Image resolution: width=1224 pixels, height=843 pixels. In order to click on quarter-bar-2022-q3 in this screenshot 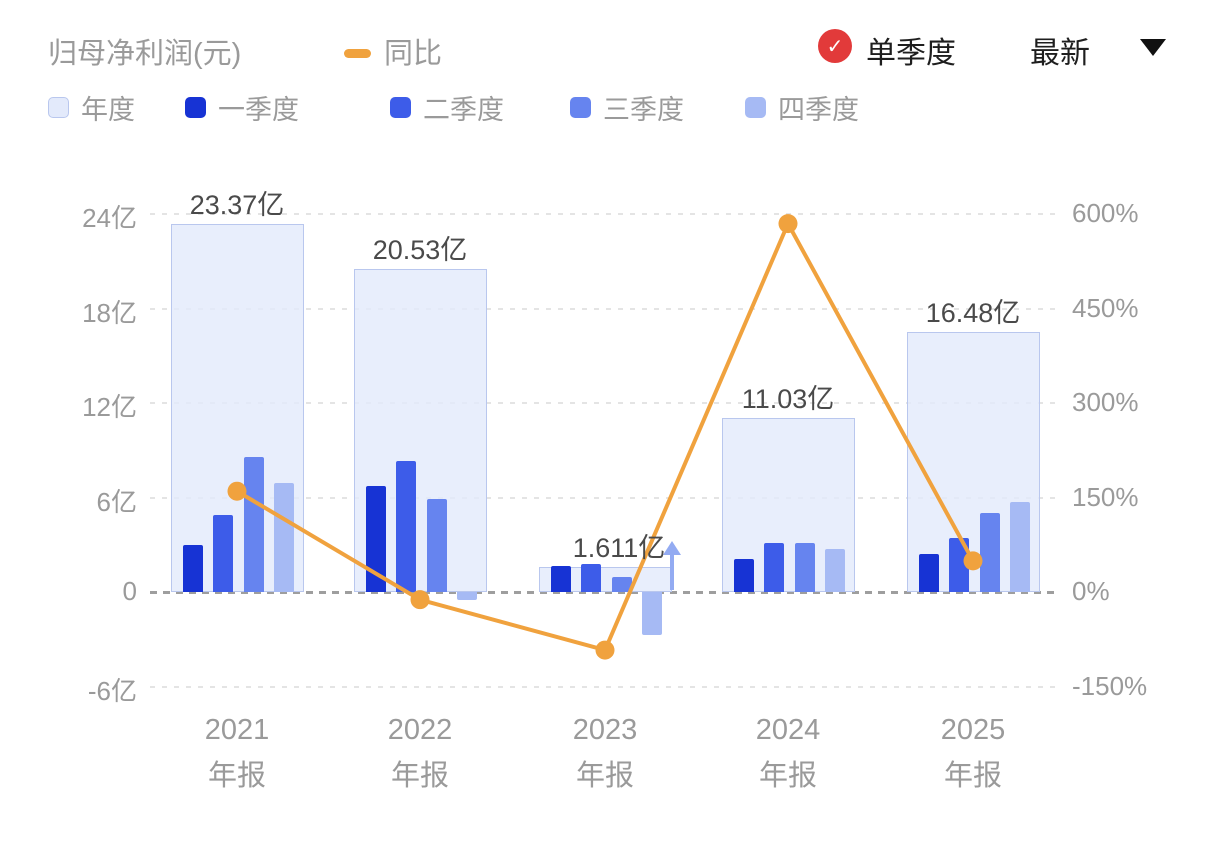, I will do `click(436, 545)`.